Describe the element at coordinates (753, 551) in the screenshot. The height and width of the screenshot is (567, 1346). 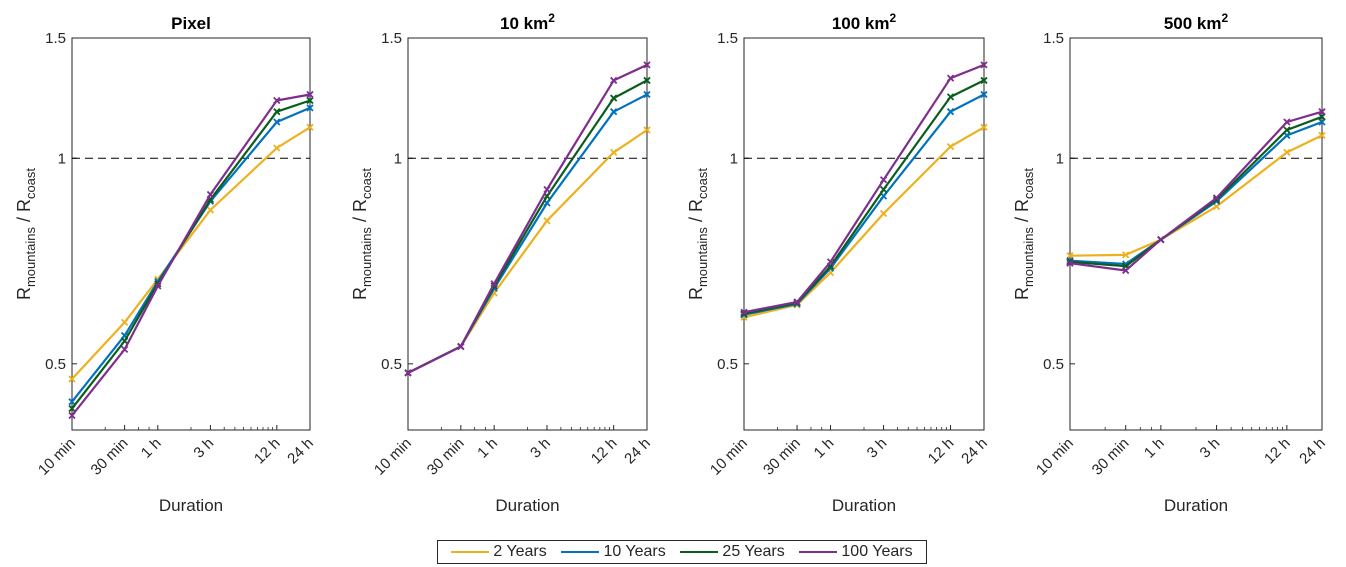
I see `legend-label: 25 Years` at that location.